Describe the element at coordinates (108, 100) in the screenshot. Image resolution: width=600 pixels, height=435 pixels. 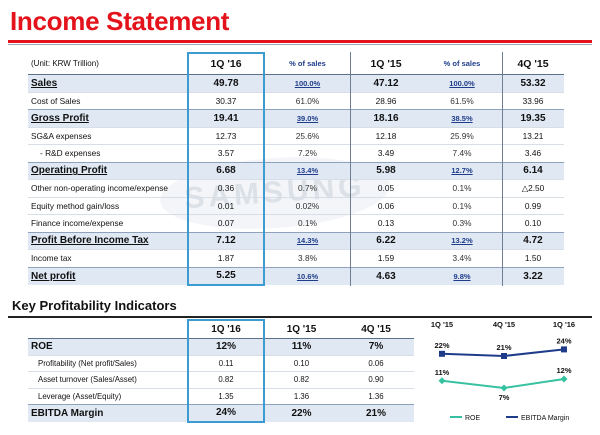
I see `row-label: Cost of Sales` at that location.